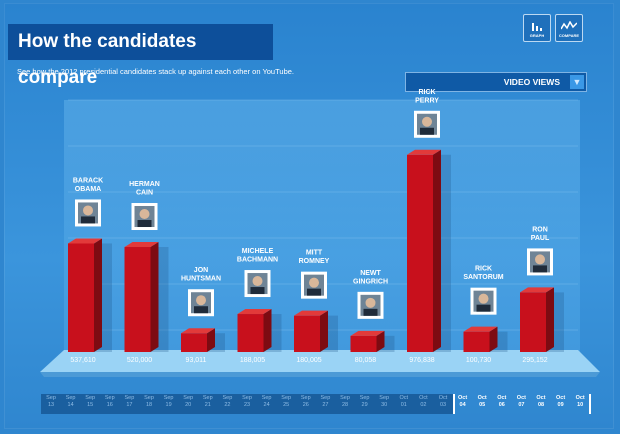 The height and width of the screenshot is (434, 620). What do you see at coordinates (90, 401) in the screenshot?
I see `timeline-tick: Sep 15` at bounding box center [90, 401].